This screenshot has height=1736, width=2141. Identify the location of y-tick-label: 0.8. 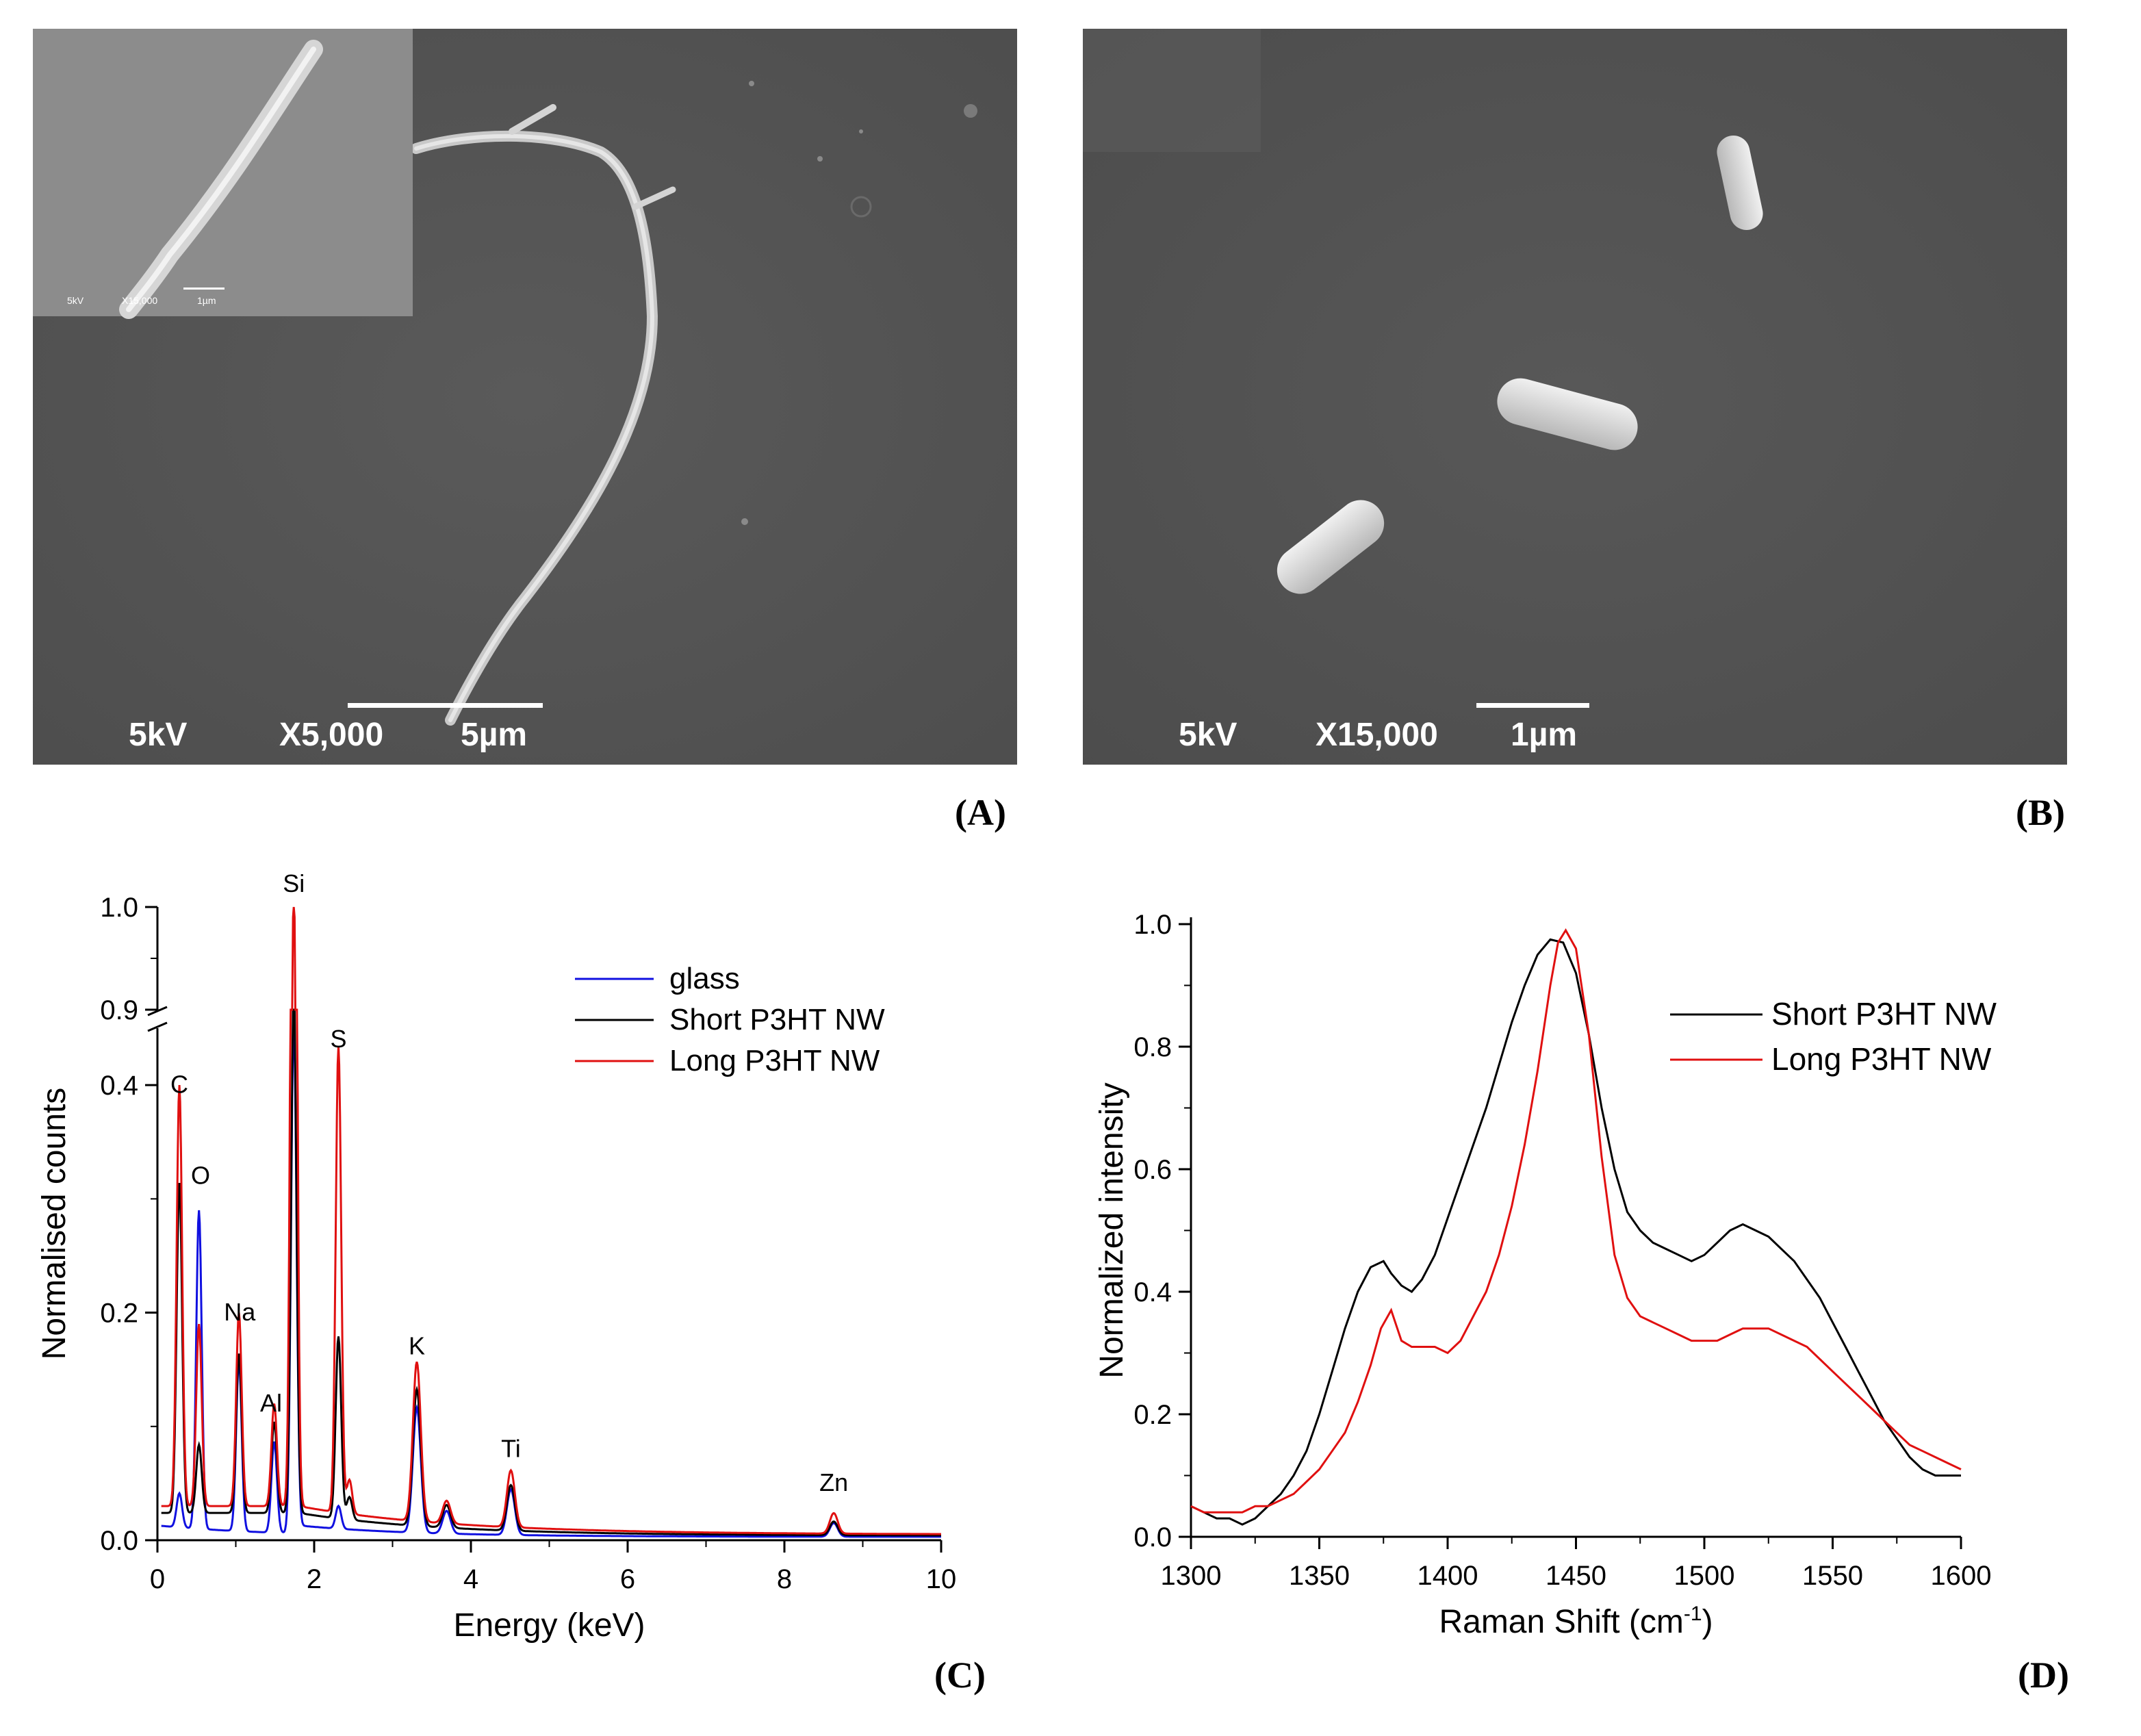
(1152, 1047).